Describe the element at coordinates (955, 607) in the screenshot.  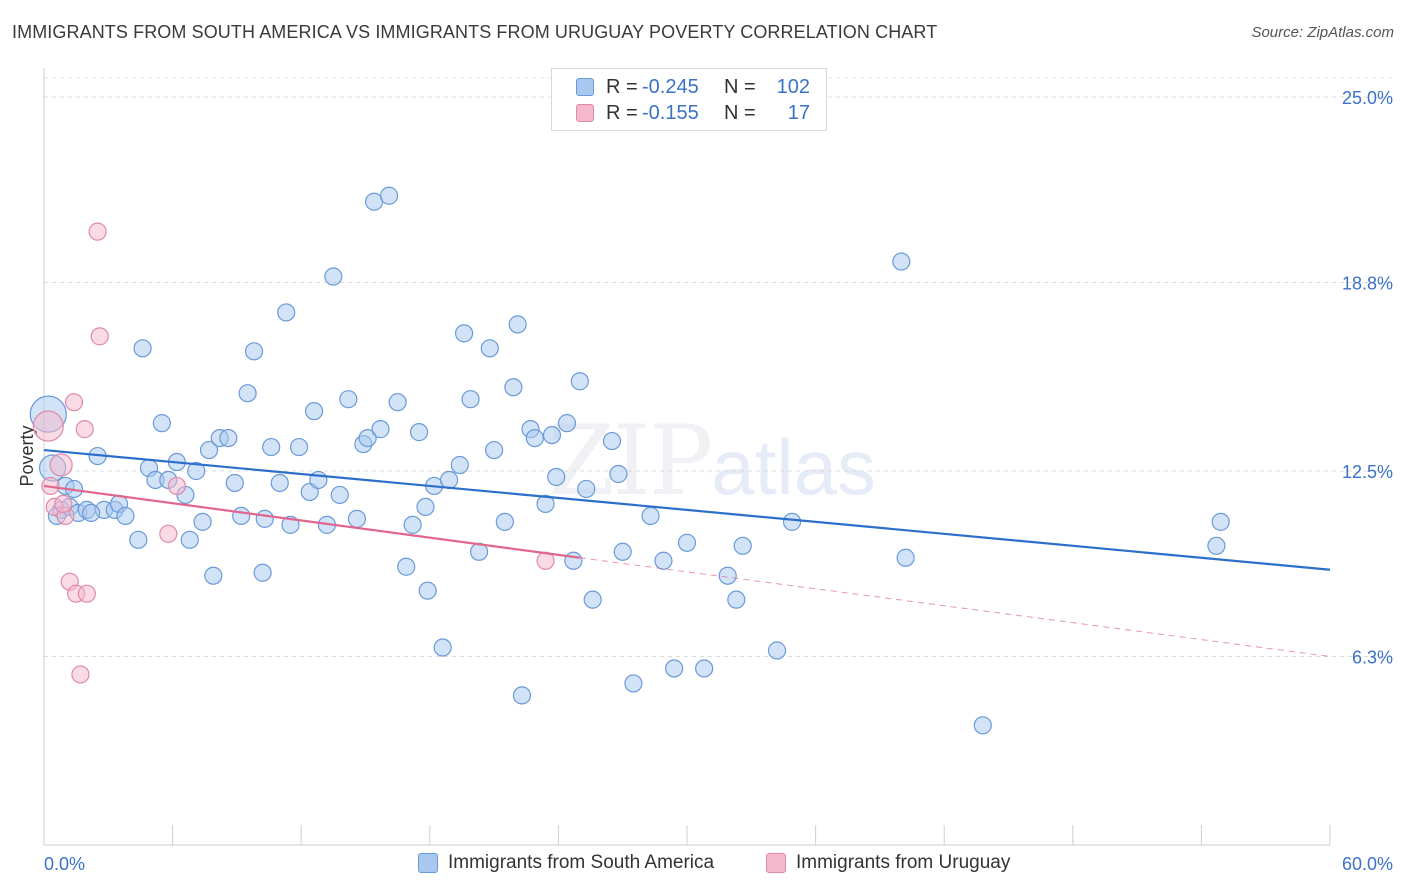
I see `trend-line-uruguay-extension` at that location.